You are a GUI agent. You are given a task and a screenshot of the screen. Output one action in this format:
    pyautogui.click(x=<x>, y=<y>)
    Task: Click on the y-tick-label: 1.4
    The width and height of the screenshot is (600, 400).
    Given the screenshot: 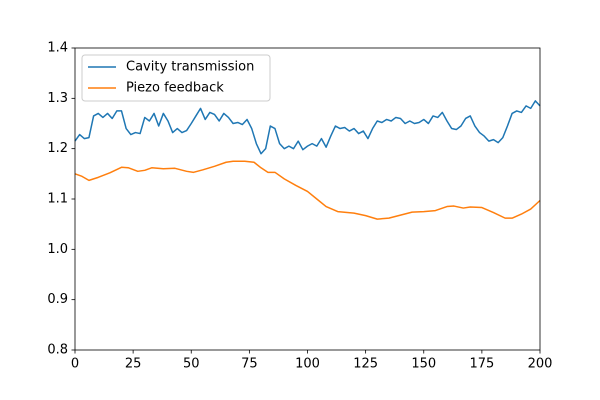 What is the action you would take?
    pyautogui.click(x=57, y=48)
    